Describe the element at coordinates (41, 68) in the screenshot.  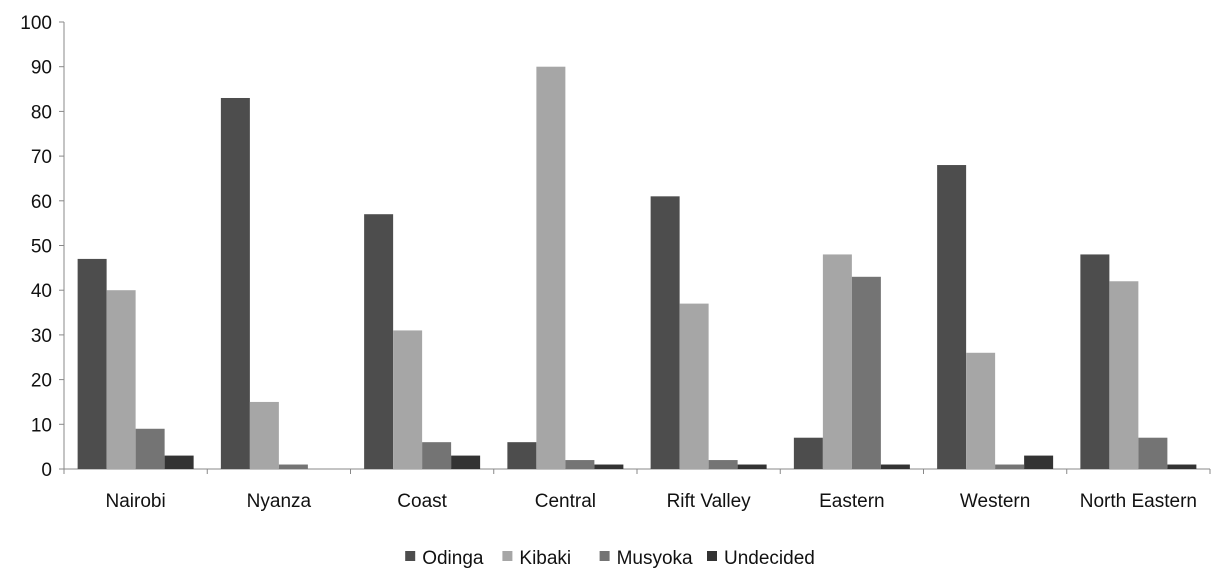
I see `y-tick-label: 90` at that location.